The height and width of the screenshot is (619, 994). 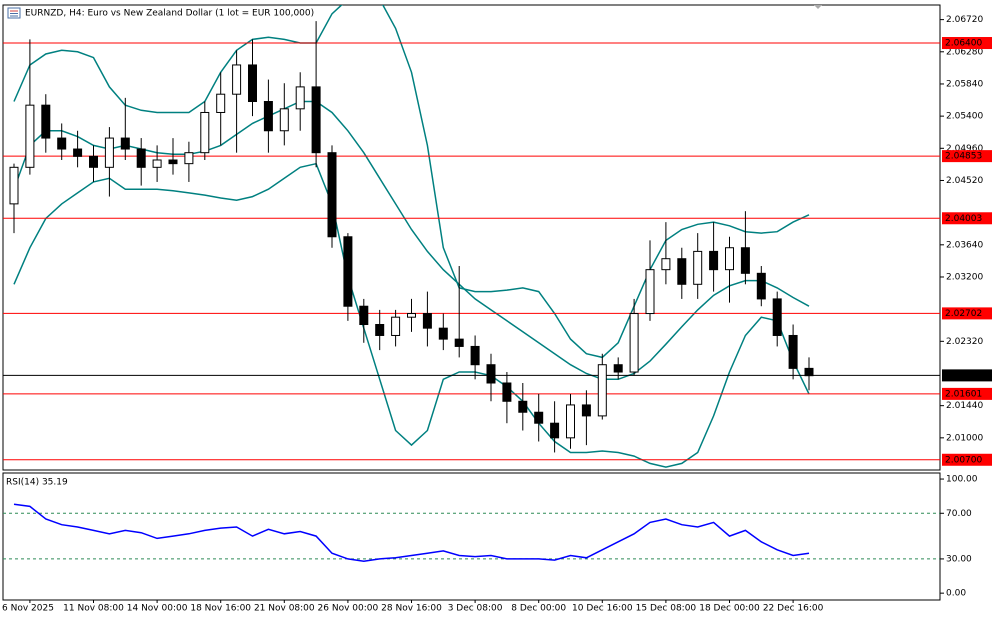 What do you see at coordinates (964, 20) in the screenshot?
I see `y-tick-label: 2.06720` at bounding box center [964, 20].